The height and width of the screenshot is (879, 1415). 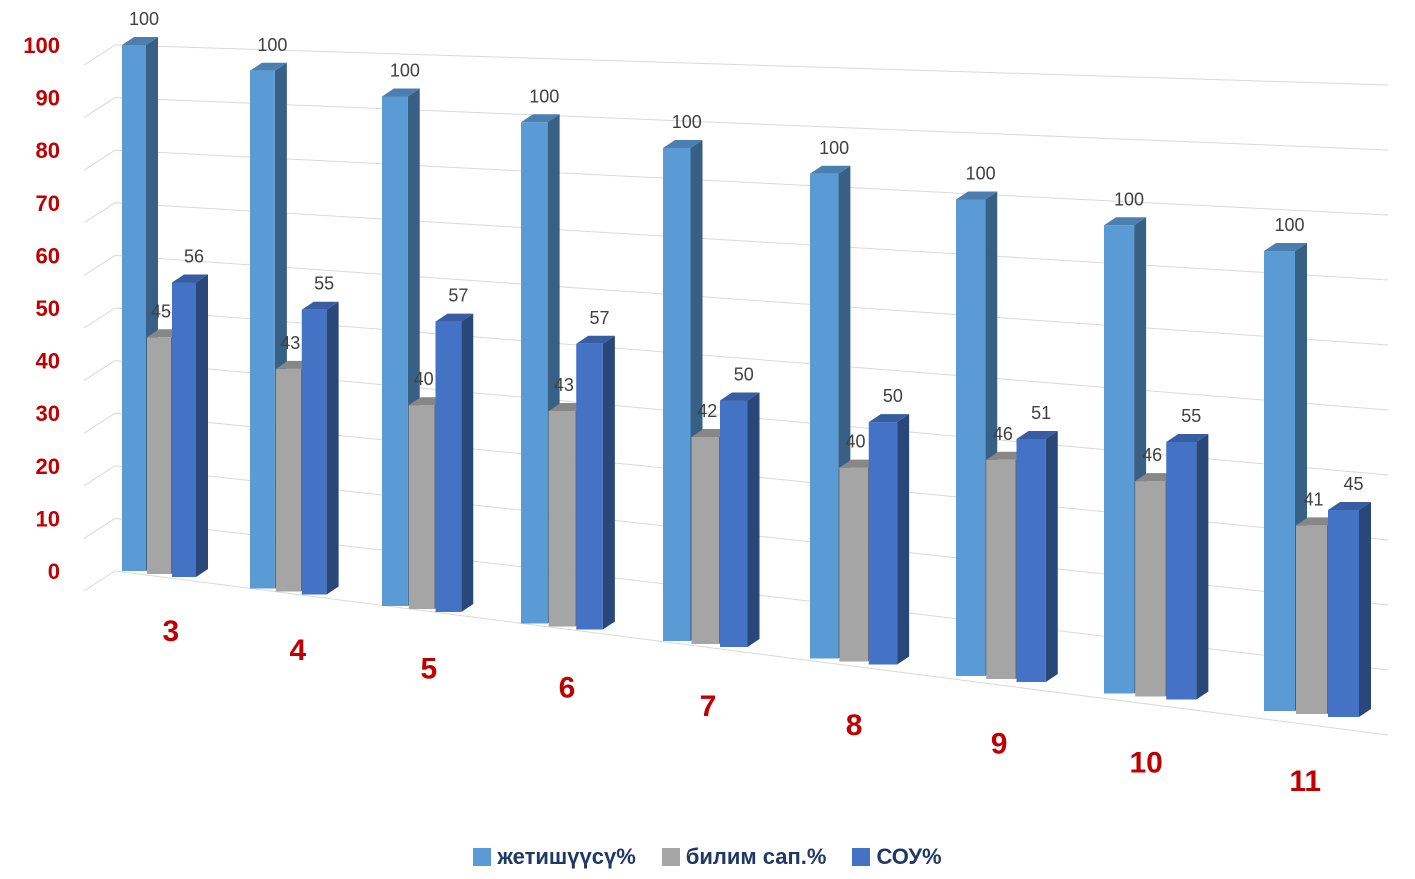 I want to click on category-label: 9, so click(x=999, y=744).